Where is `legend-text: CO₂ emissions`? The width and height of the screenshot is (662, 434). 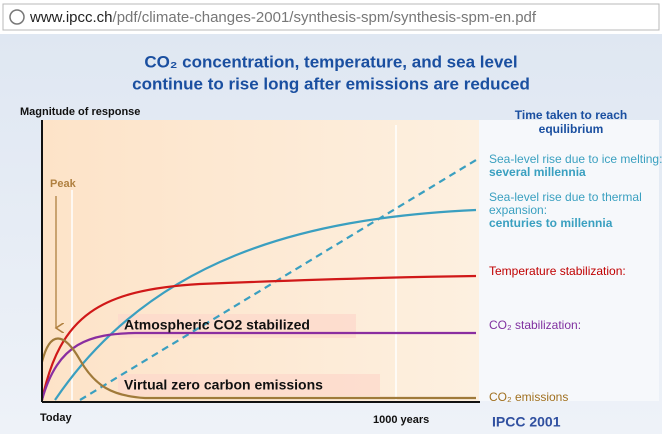
legend-text: CO₂ emissions is located at coordinates (528, 397).